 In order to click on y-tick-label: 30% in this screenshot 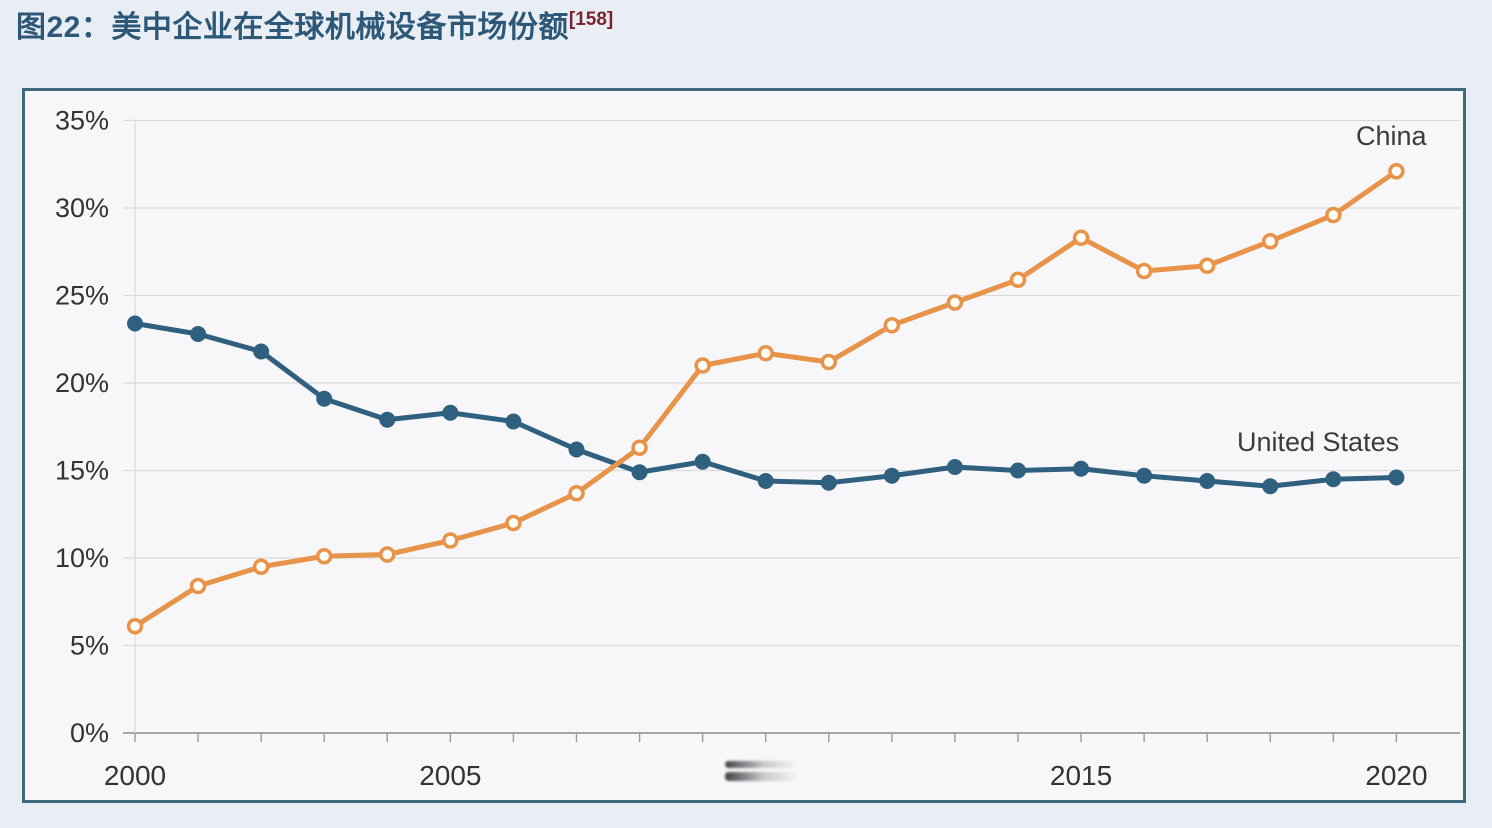, I will do `click(82, 208)`.